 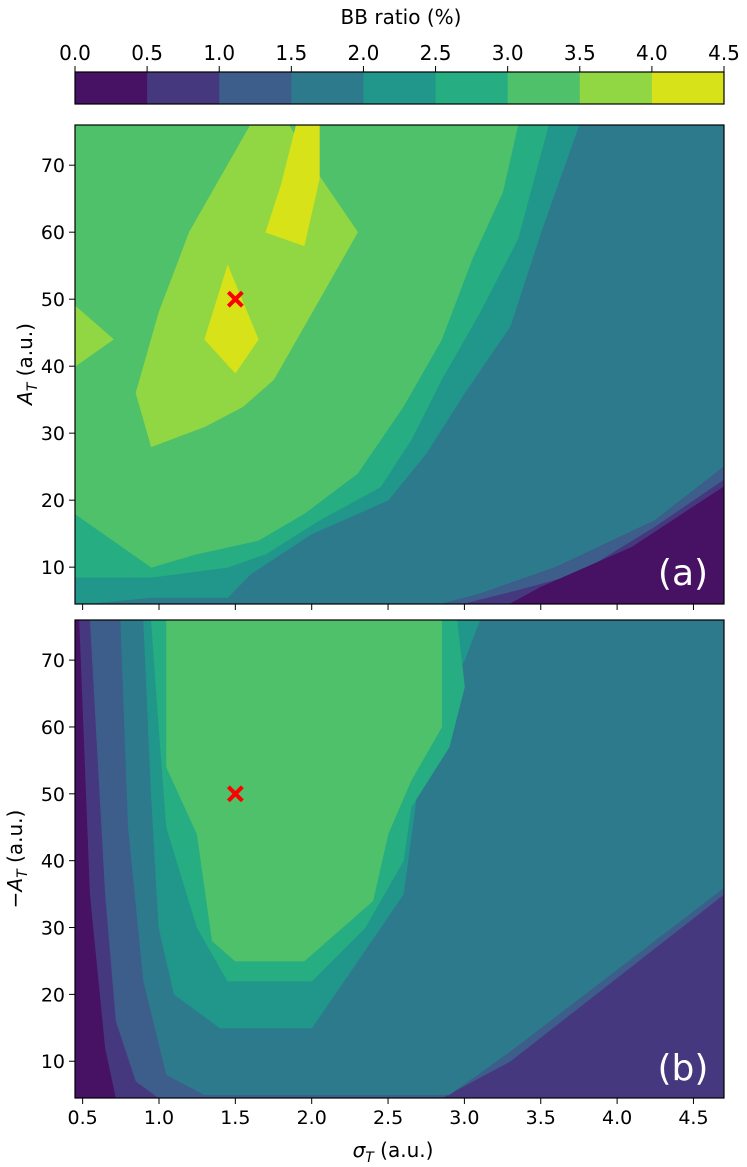 I want to click on panel-a-x-ticks, so click(x=388, y=607).